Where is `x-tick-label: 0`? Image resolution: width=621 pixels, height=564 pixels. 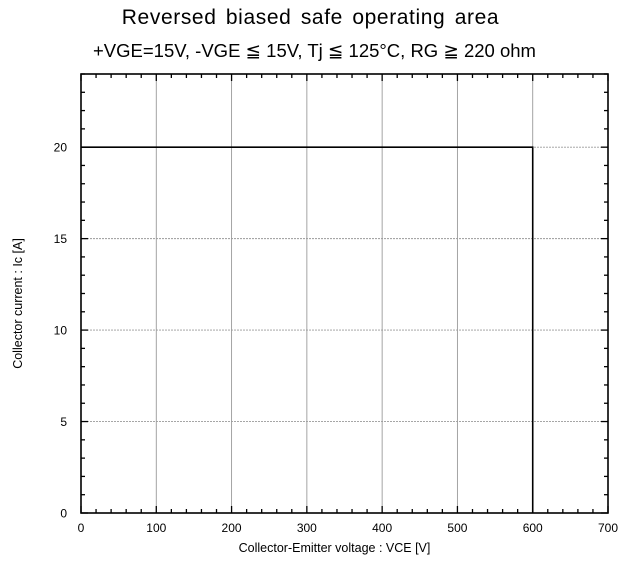 x-tick-label: 0 is located at coordinates (81, 528).